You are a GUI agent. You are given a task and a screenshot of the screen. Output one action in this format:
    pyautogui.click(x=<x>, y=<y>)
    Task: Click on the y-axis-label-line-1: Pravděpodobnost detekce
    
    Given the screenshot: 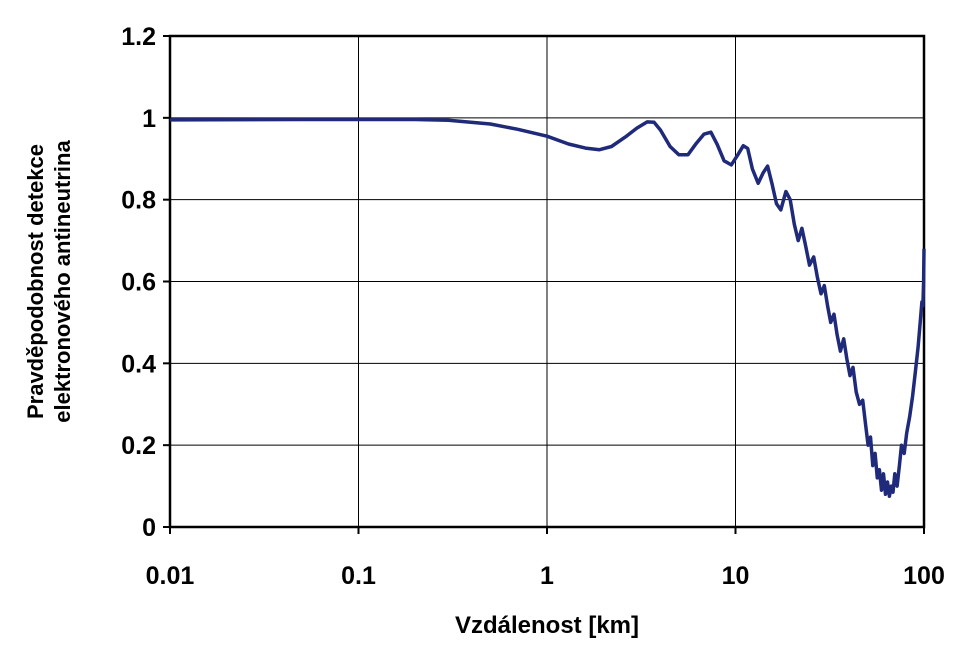 What is the action you would take?
    pyautogui.click(x=35, y=281)
    